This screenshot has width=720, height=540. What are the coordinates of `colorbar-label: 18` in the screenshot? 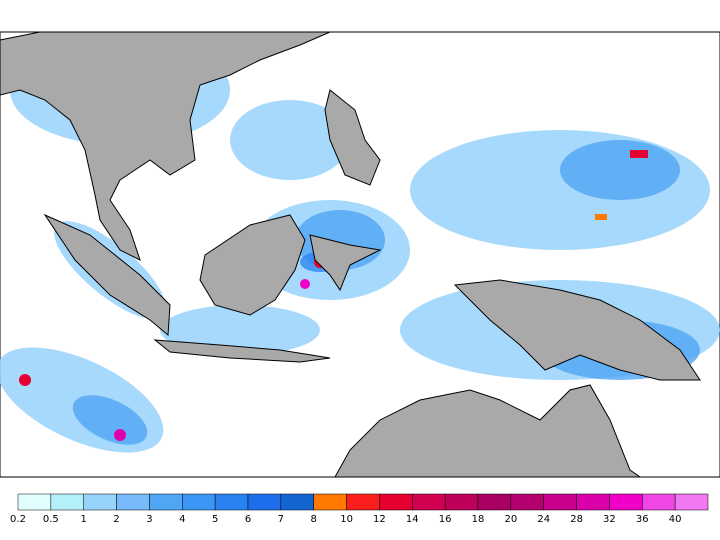 It's located at (478, 519).